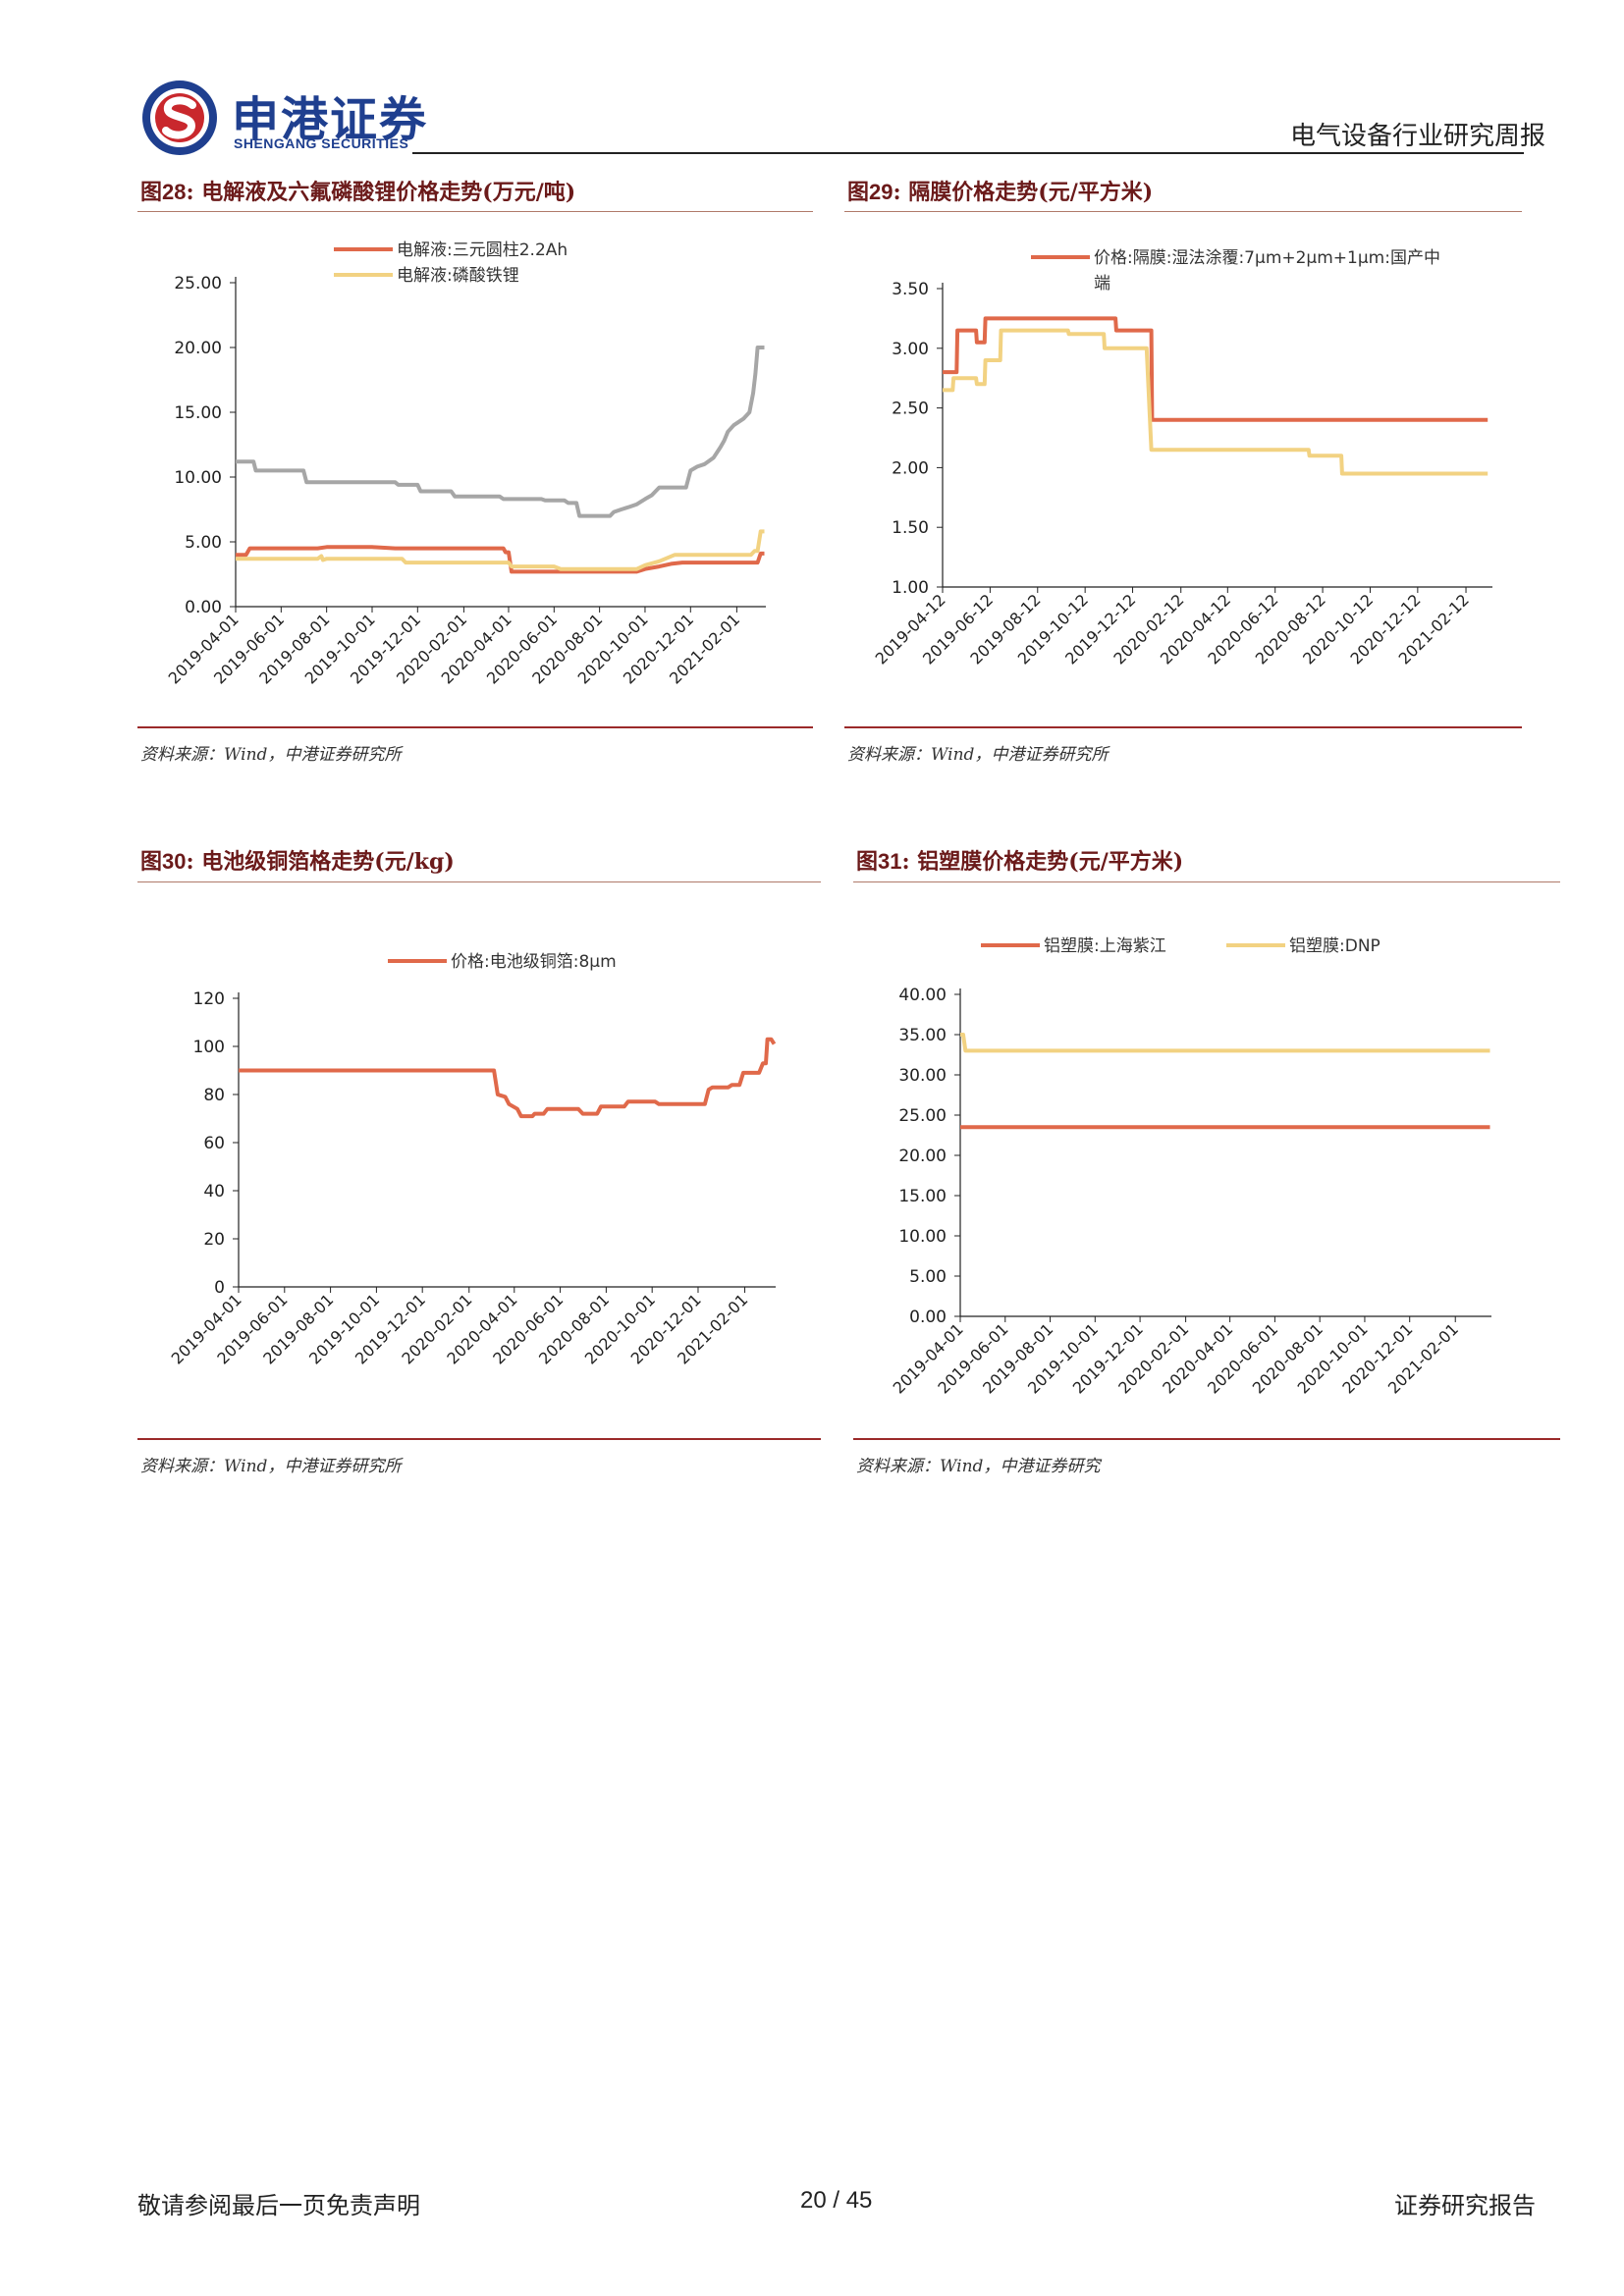 This screenshot has width=1624, height=2296. Describe the element at coordinates (922, 1076) in the screenshot. I see `y-tick-label: 30.00` at that location.